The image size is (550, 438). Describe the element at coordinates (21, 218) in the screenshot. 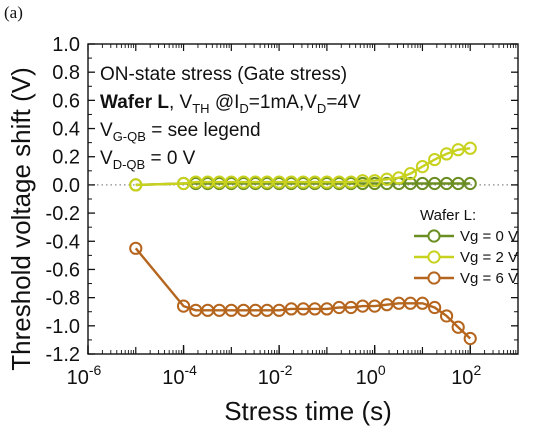

I see `y-axis-title: Threshold voltage shift (V)` at that location.